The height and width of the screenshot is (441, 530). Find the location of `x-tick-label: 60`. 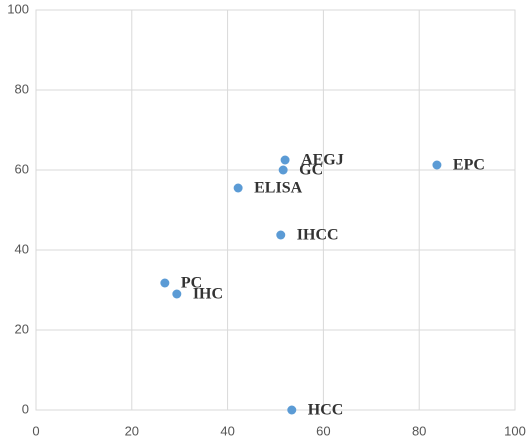

x-tick-label: 60 is located at coordinates (323, 430).